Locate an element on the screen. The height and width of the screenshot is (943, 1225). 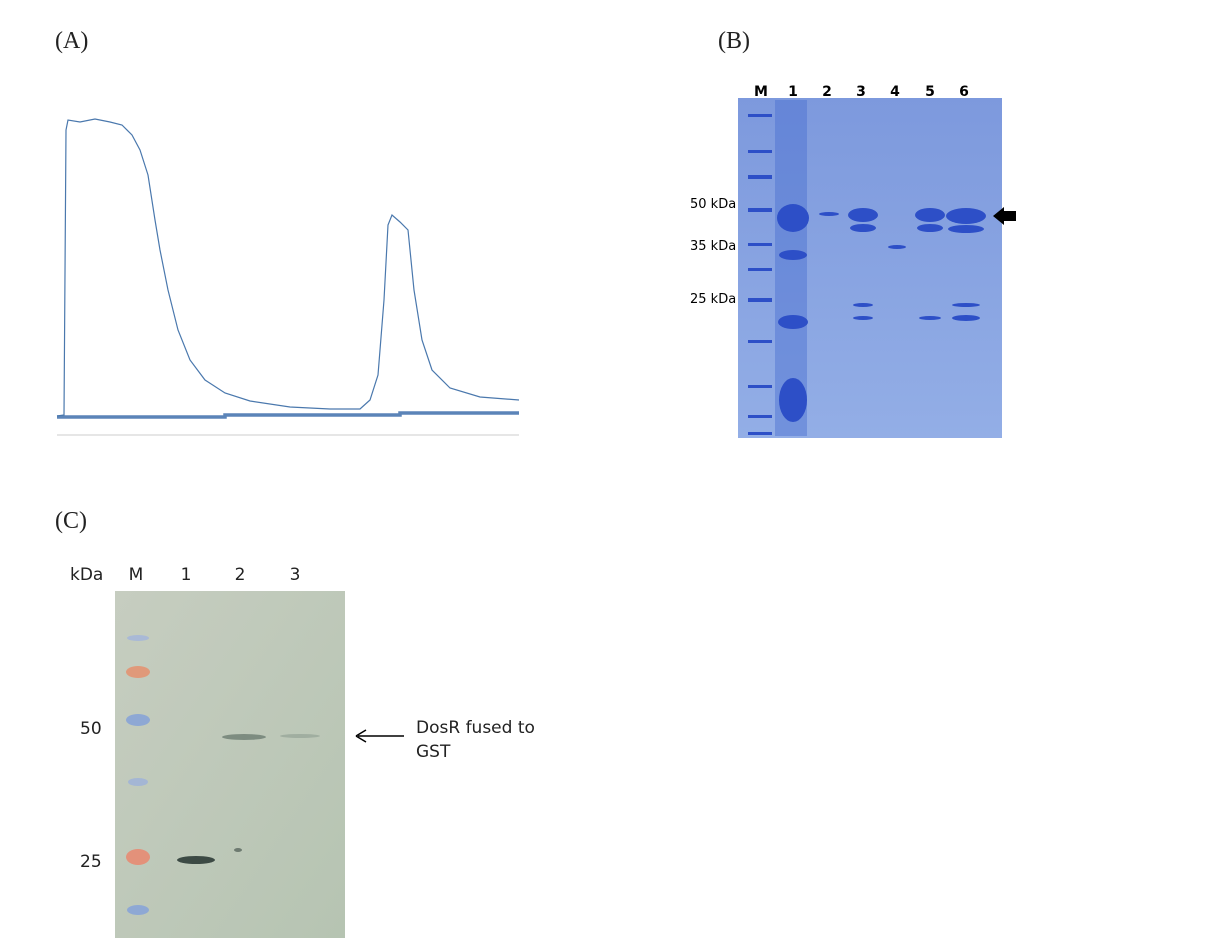
panel-label: (B) is located at coordinates (734, 41).